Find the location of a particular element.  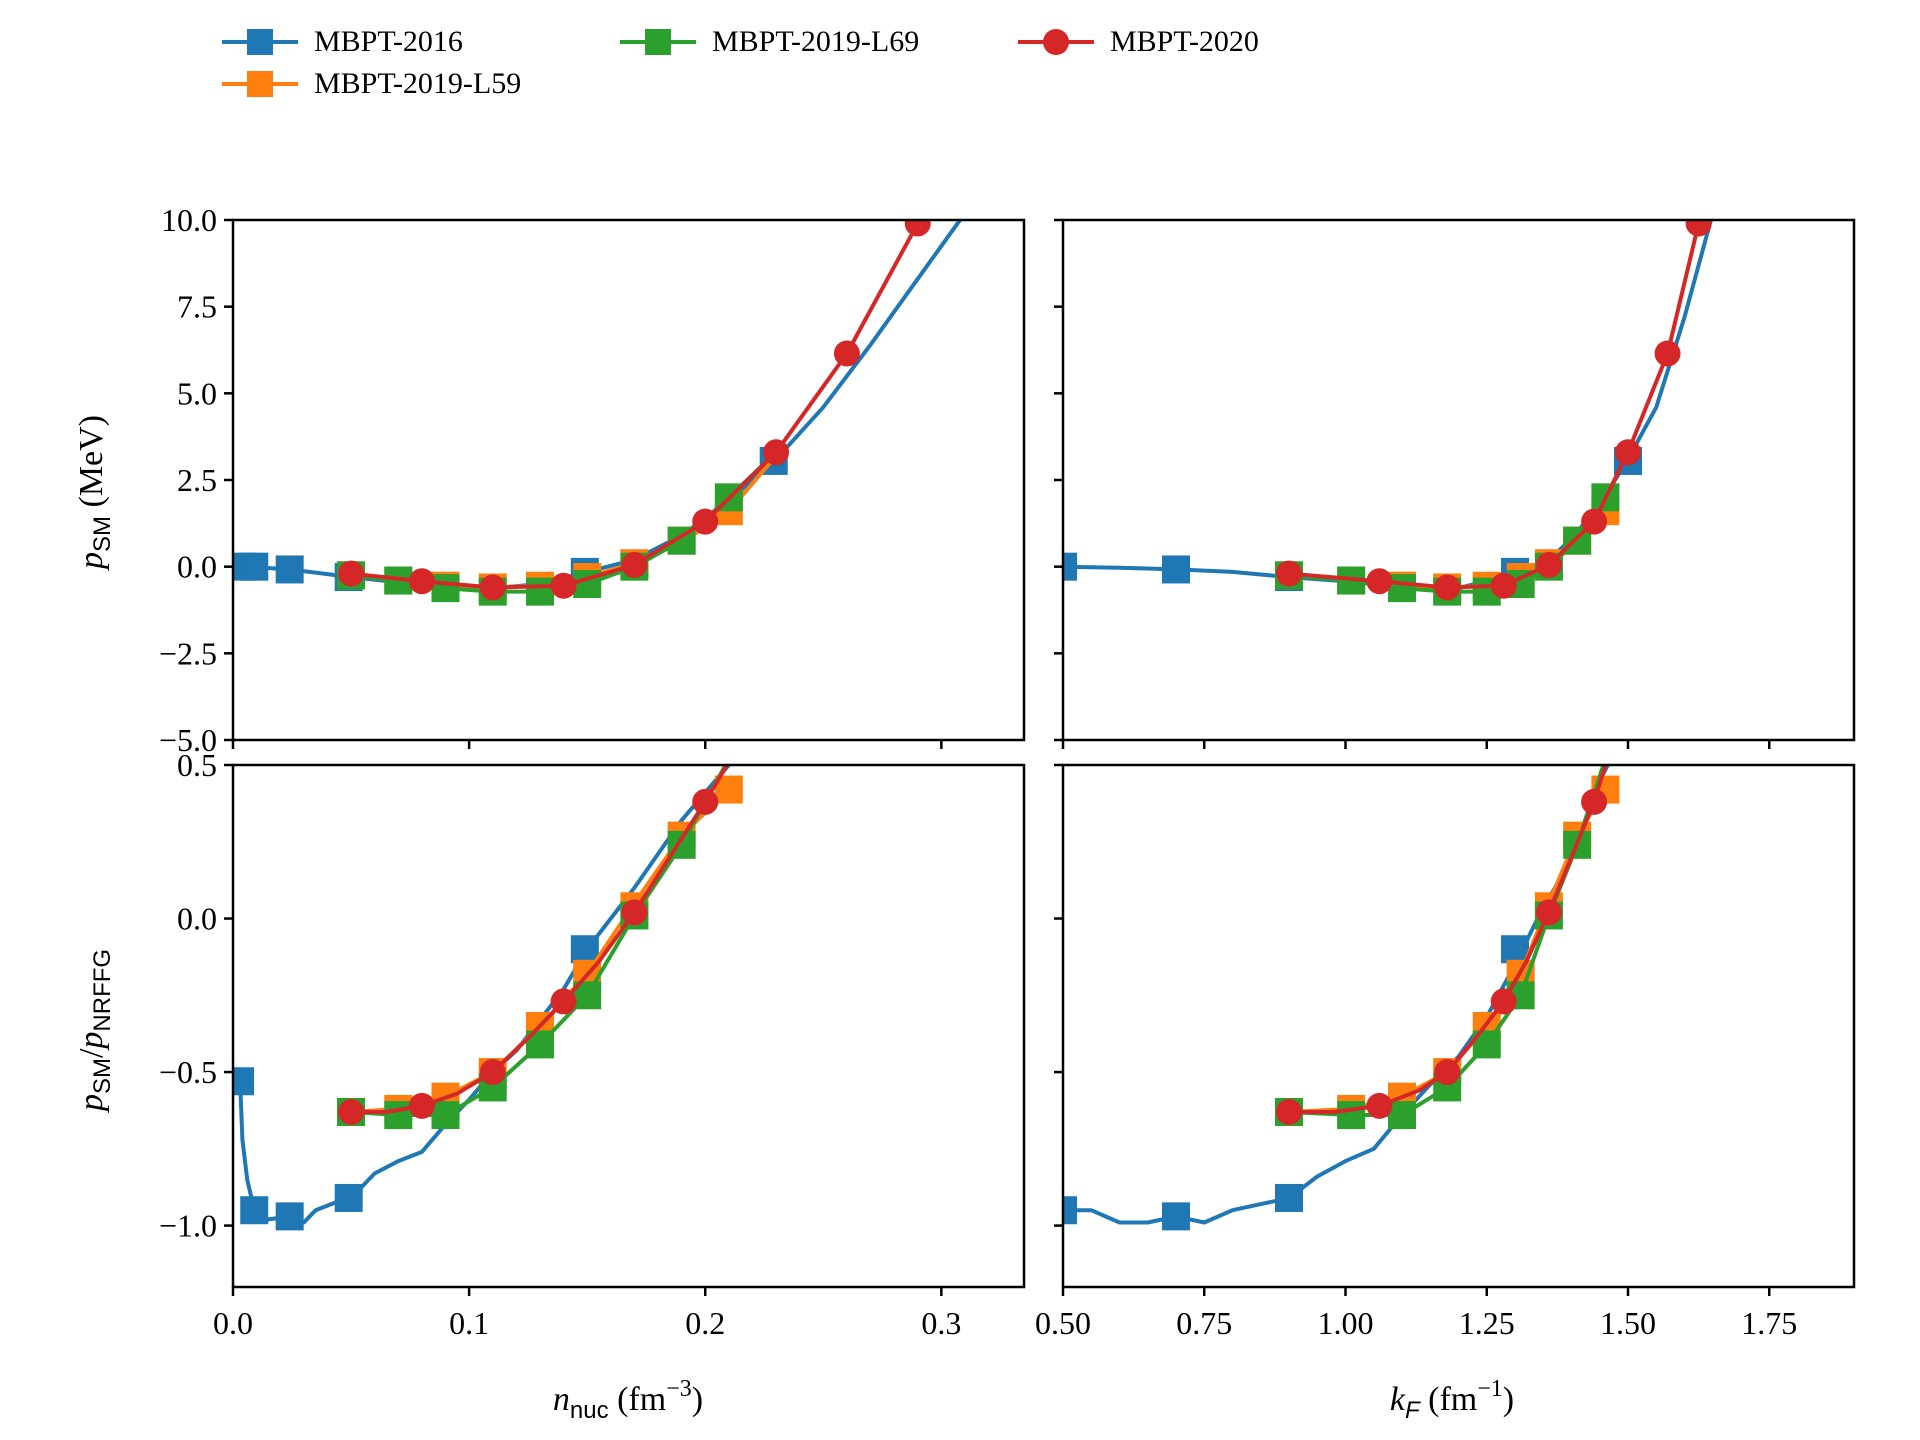

y-tick-label: 0.5 is located at coordinates (197, 765).